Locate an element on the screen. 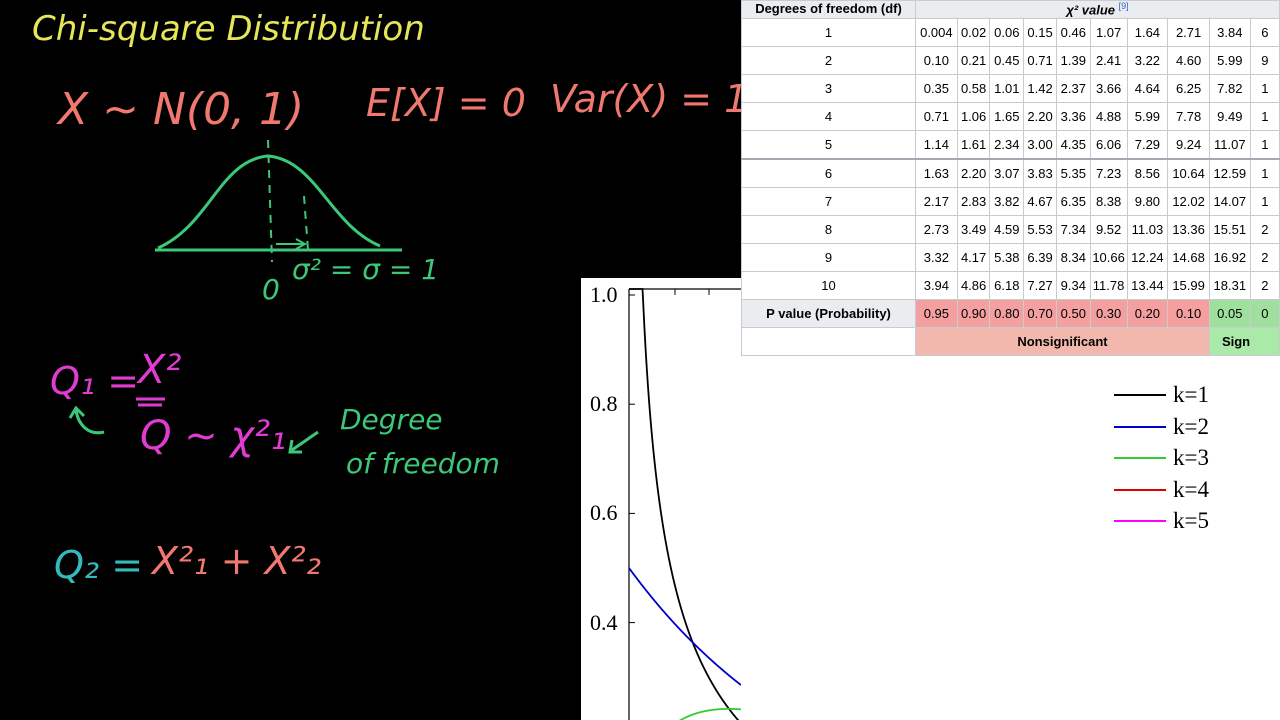  chi-value-cell: 2.37 is located at coordinates (1073, 88).